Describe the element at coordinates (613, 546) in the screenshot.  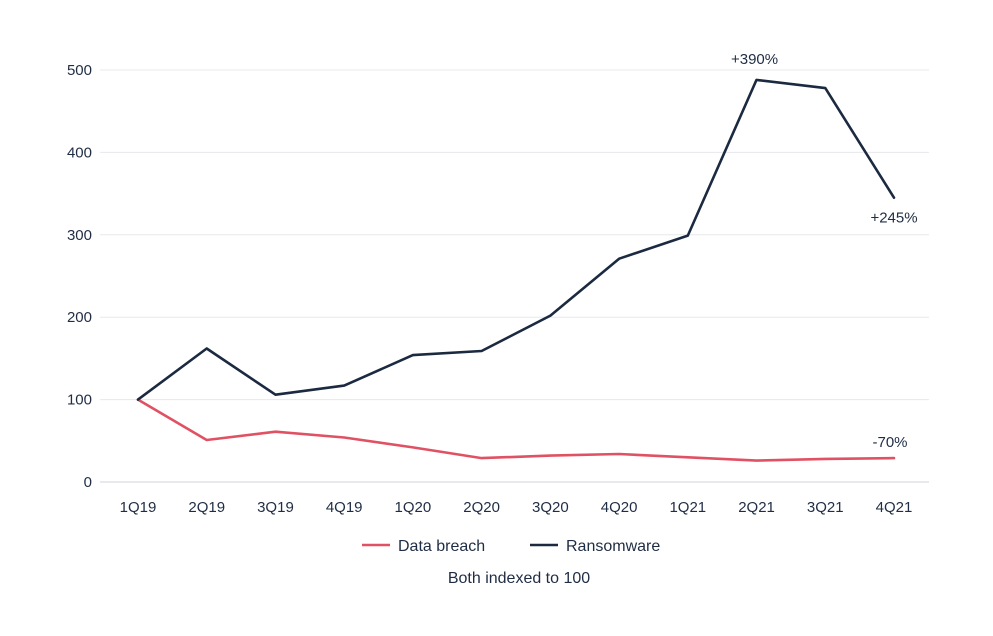
I see `legend-label: Ransomware` at that location.